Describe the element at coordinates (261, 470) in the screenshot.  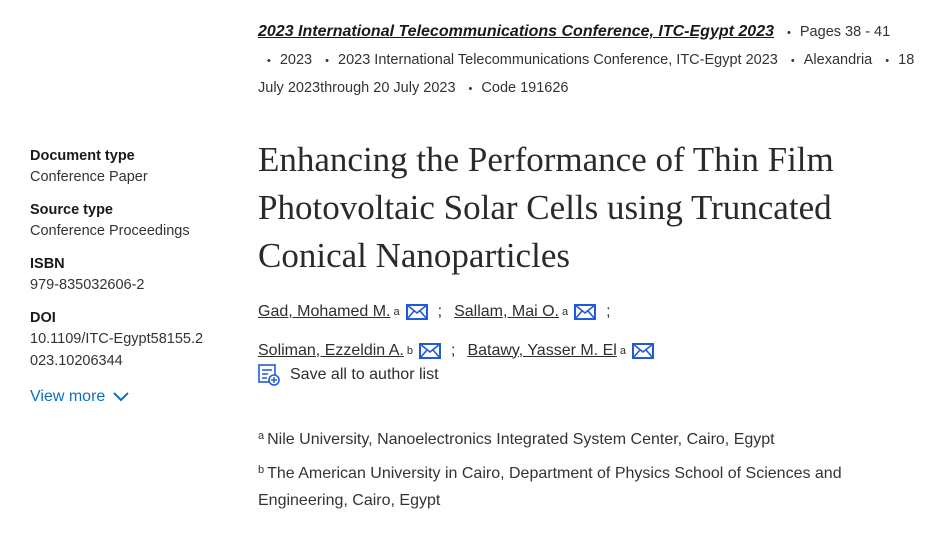
I see `affiliation-key: b` at that location.